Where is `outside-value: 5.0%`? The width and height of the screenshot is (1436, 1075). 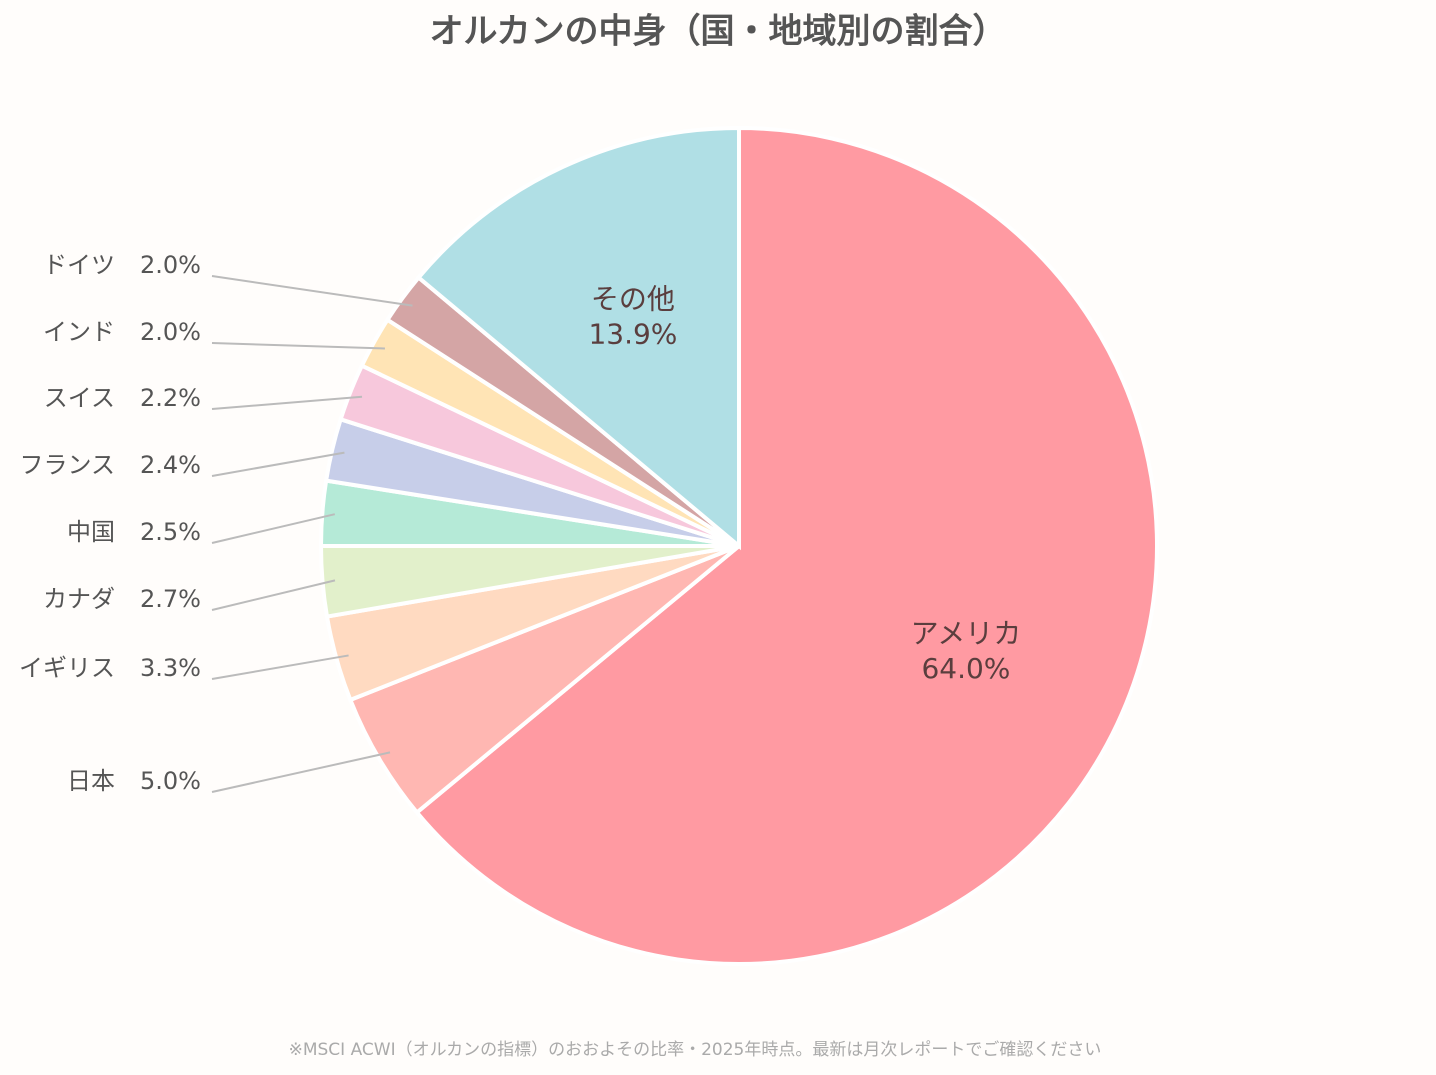
outside-value: 5.0% is located at coordinates (170, 781).